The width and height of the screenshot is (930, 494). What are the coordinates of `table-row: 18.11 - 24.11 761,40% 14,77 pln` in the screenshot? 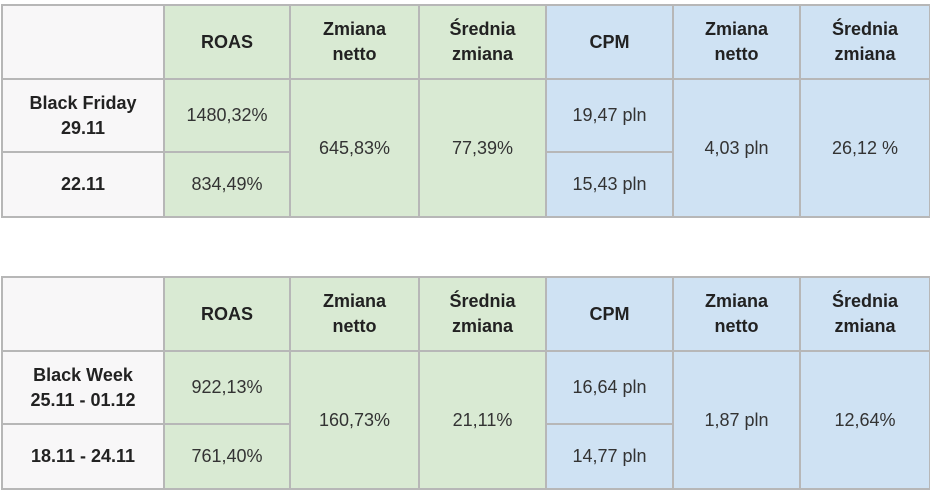 It's located at (465, 456).